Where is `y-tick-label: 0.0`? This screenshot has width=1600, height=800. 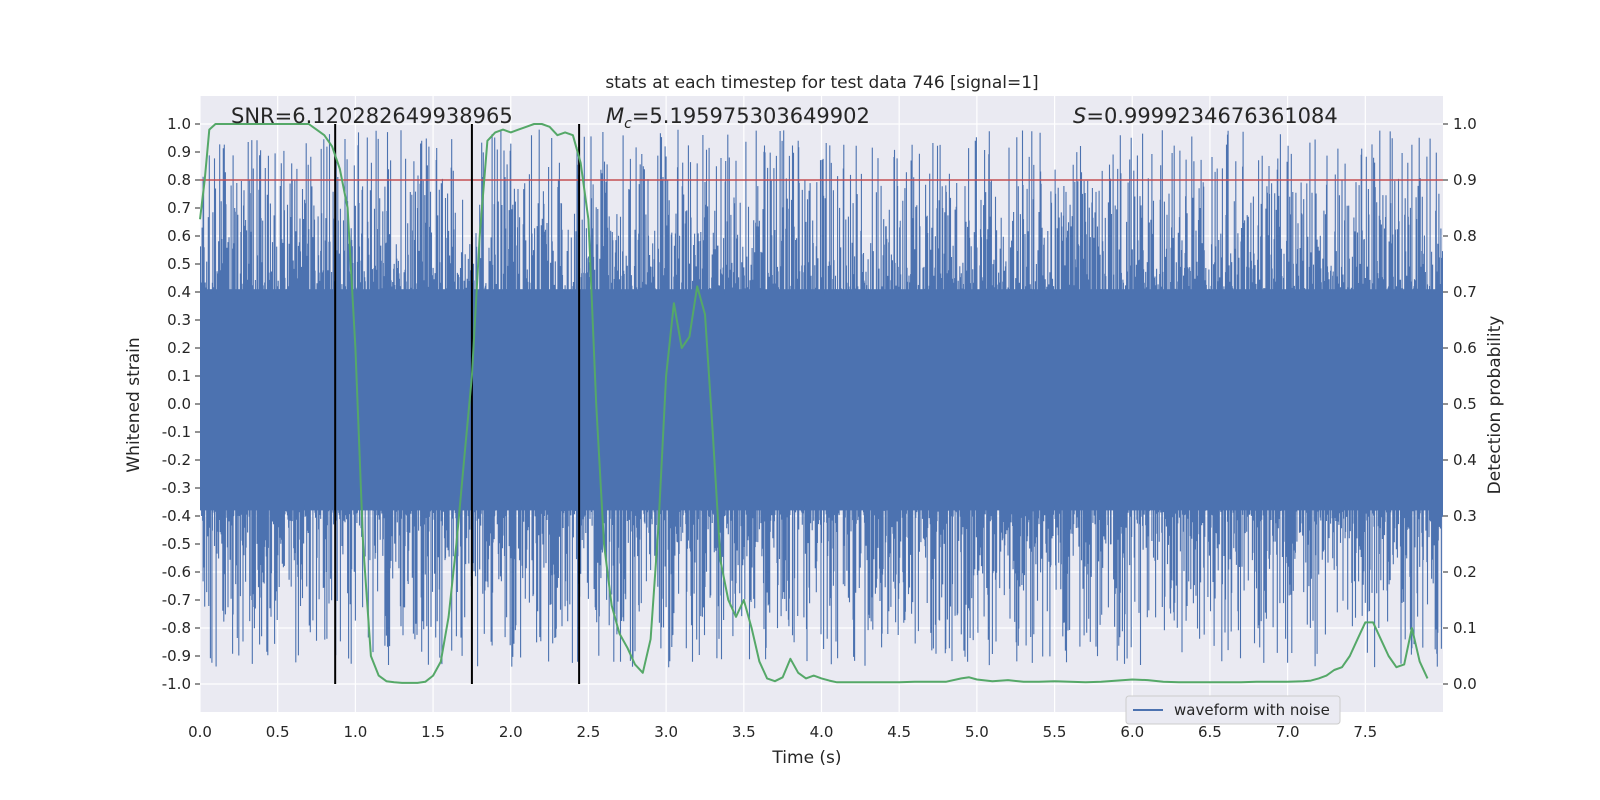
y-tick-label: 0.0 is located at coordinates (179, 404).